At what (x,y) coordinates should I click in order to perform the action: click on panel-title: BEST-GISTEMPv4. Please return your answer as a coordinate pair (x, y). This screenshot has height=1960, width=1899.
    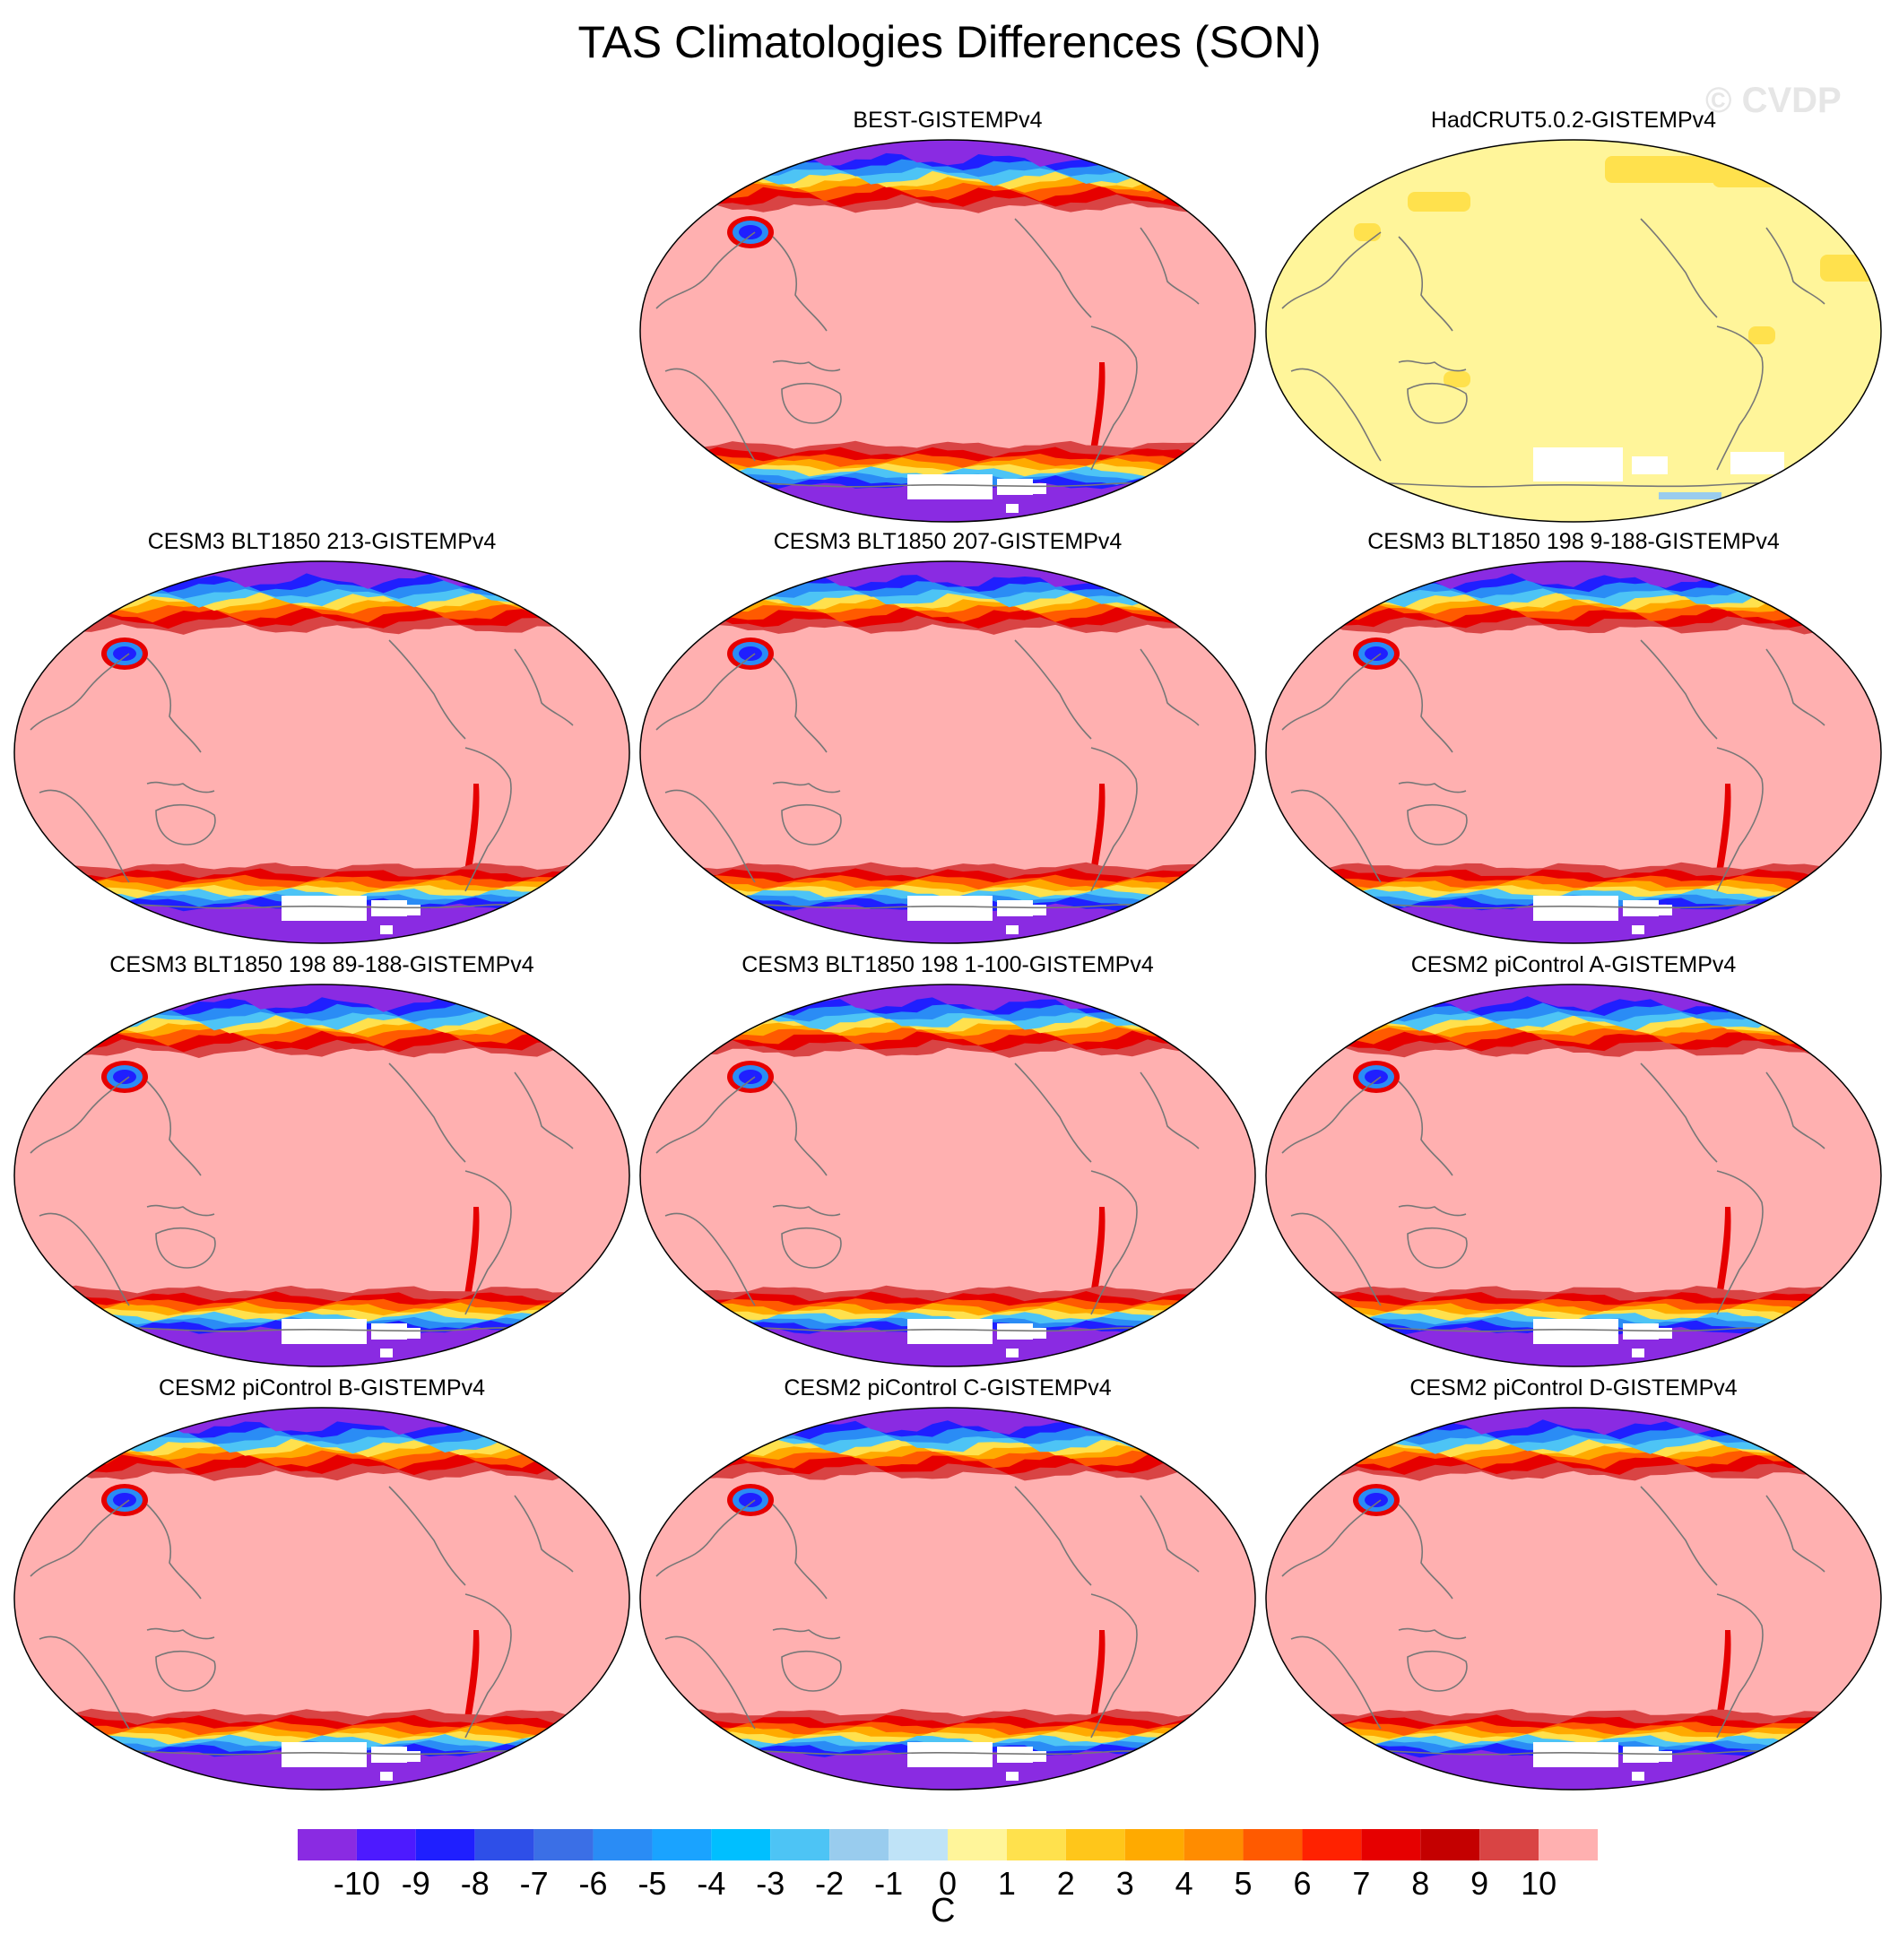
    Looking at the image, I should click on (948, 120).